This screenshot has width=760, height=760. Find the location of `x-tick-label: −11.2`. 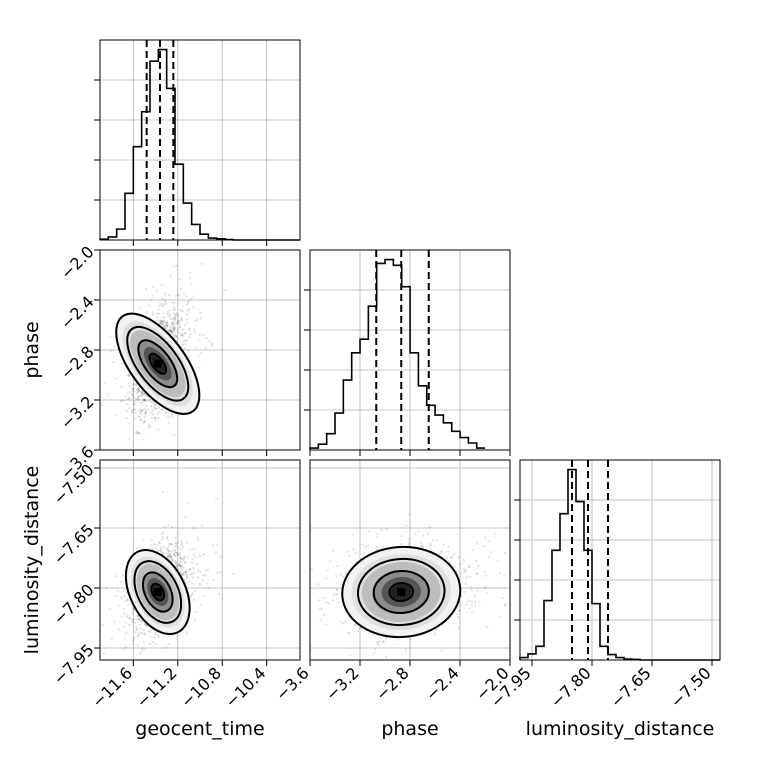

x-tick-label: −11.2 is located at coordinates (157, 687).